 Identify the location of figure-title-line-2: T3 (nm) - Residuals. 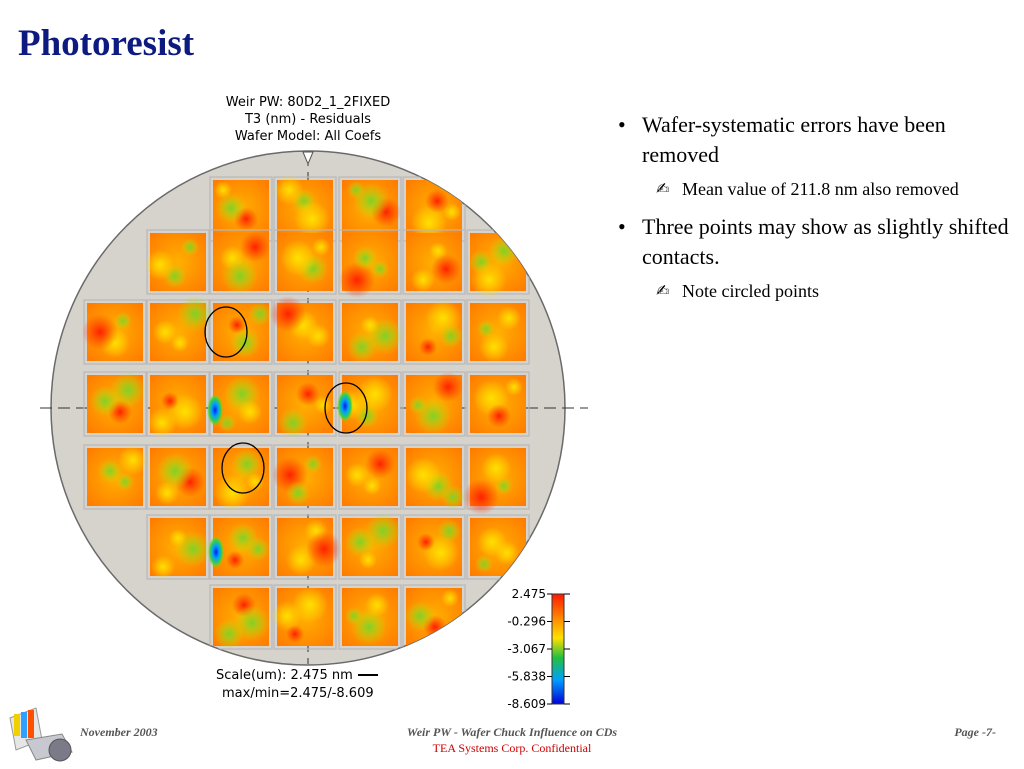
(307, 119).